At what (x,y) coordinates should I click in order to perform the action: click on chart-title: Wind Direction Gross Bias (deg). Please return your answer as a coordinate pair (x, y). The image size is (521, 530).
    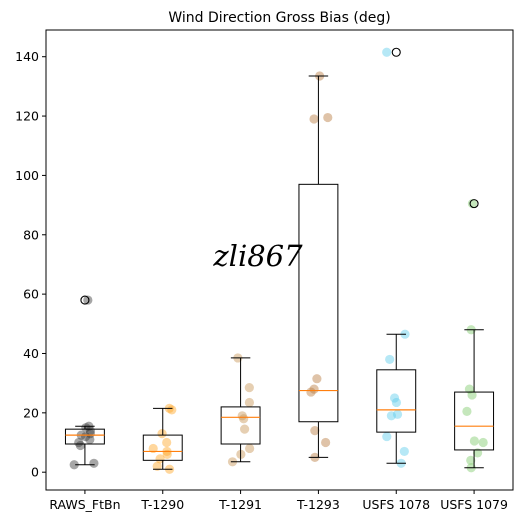
    Looking at the image, I should click on (279, 18).